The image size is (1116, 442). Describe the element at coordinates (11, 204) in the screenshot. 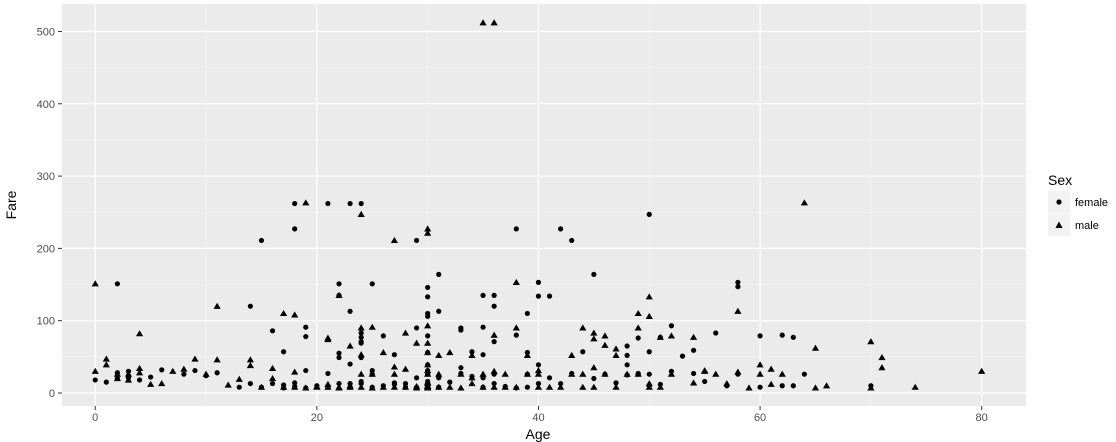

I see `y-axis-title: Fare` at that location.